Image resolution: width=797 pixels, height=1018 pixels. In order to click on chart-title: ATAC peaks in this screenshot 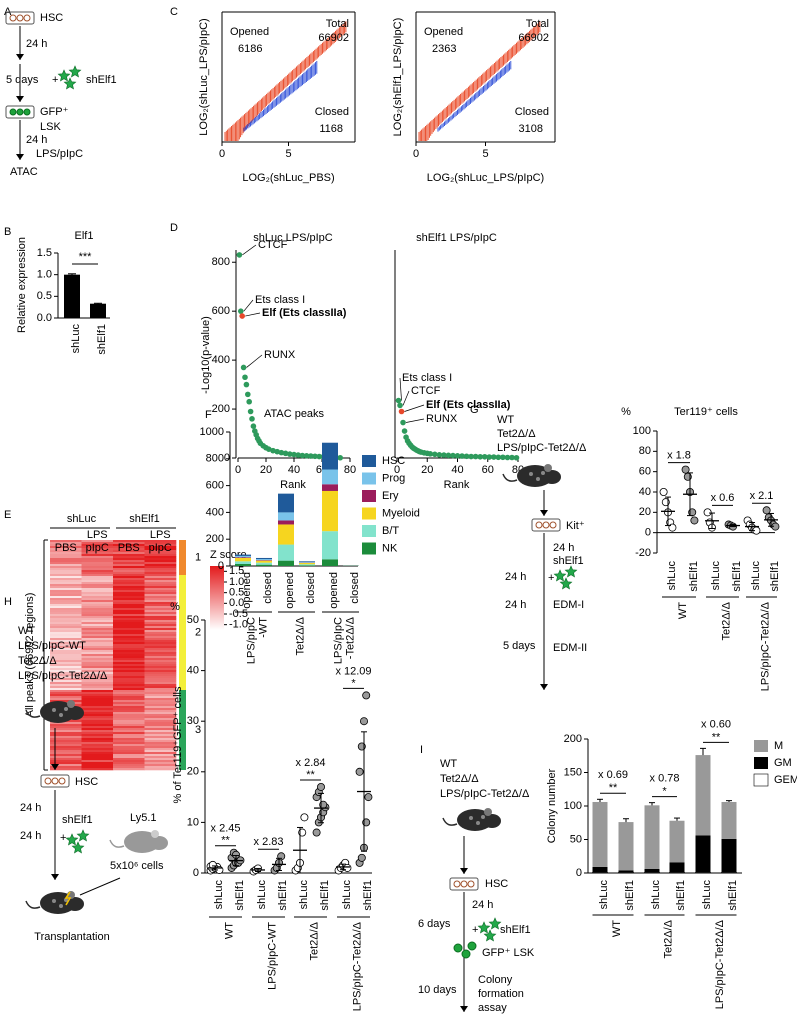, I will do `click(294, 414)`.